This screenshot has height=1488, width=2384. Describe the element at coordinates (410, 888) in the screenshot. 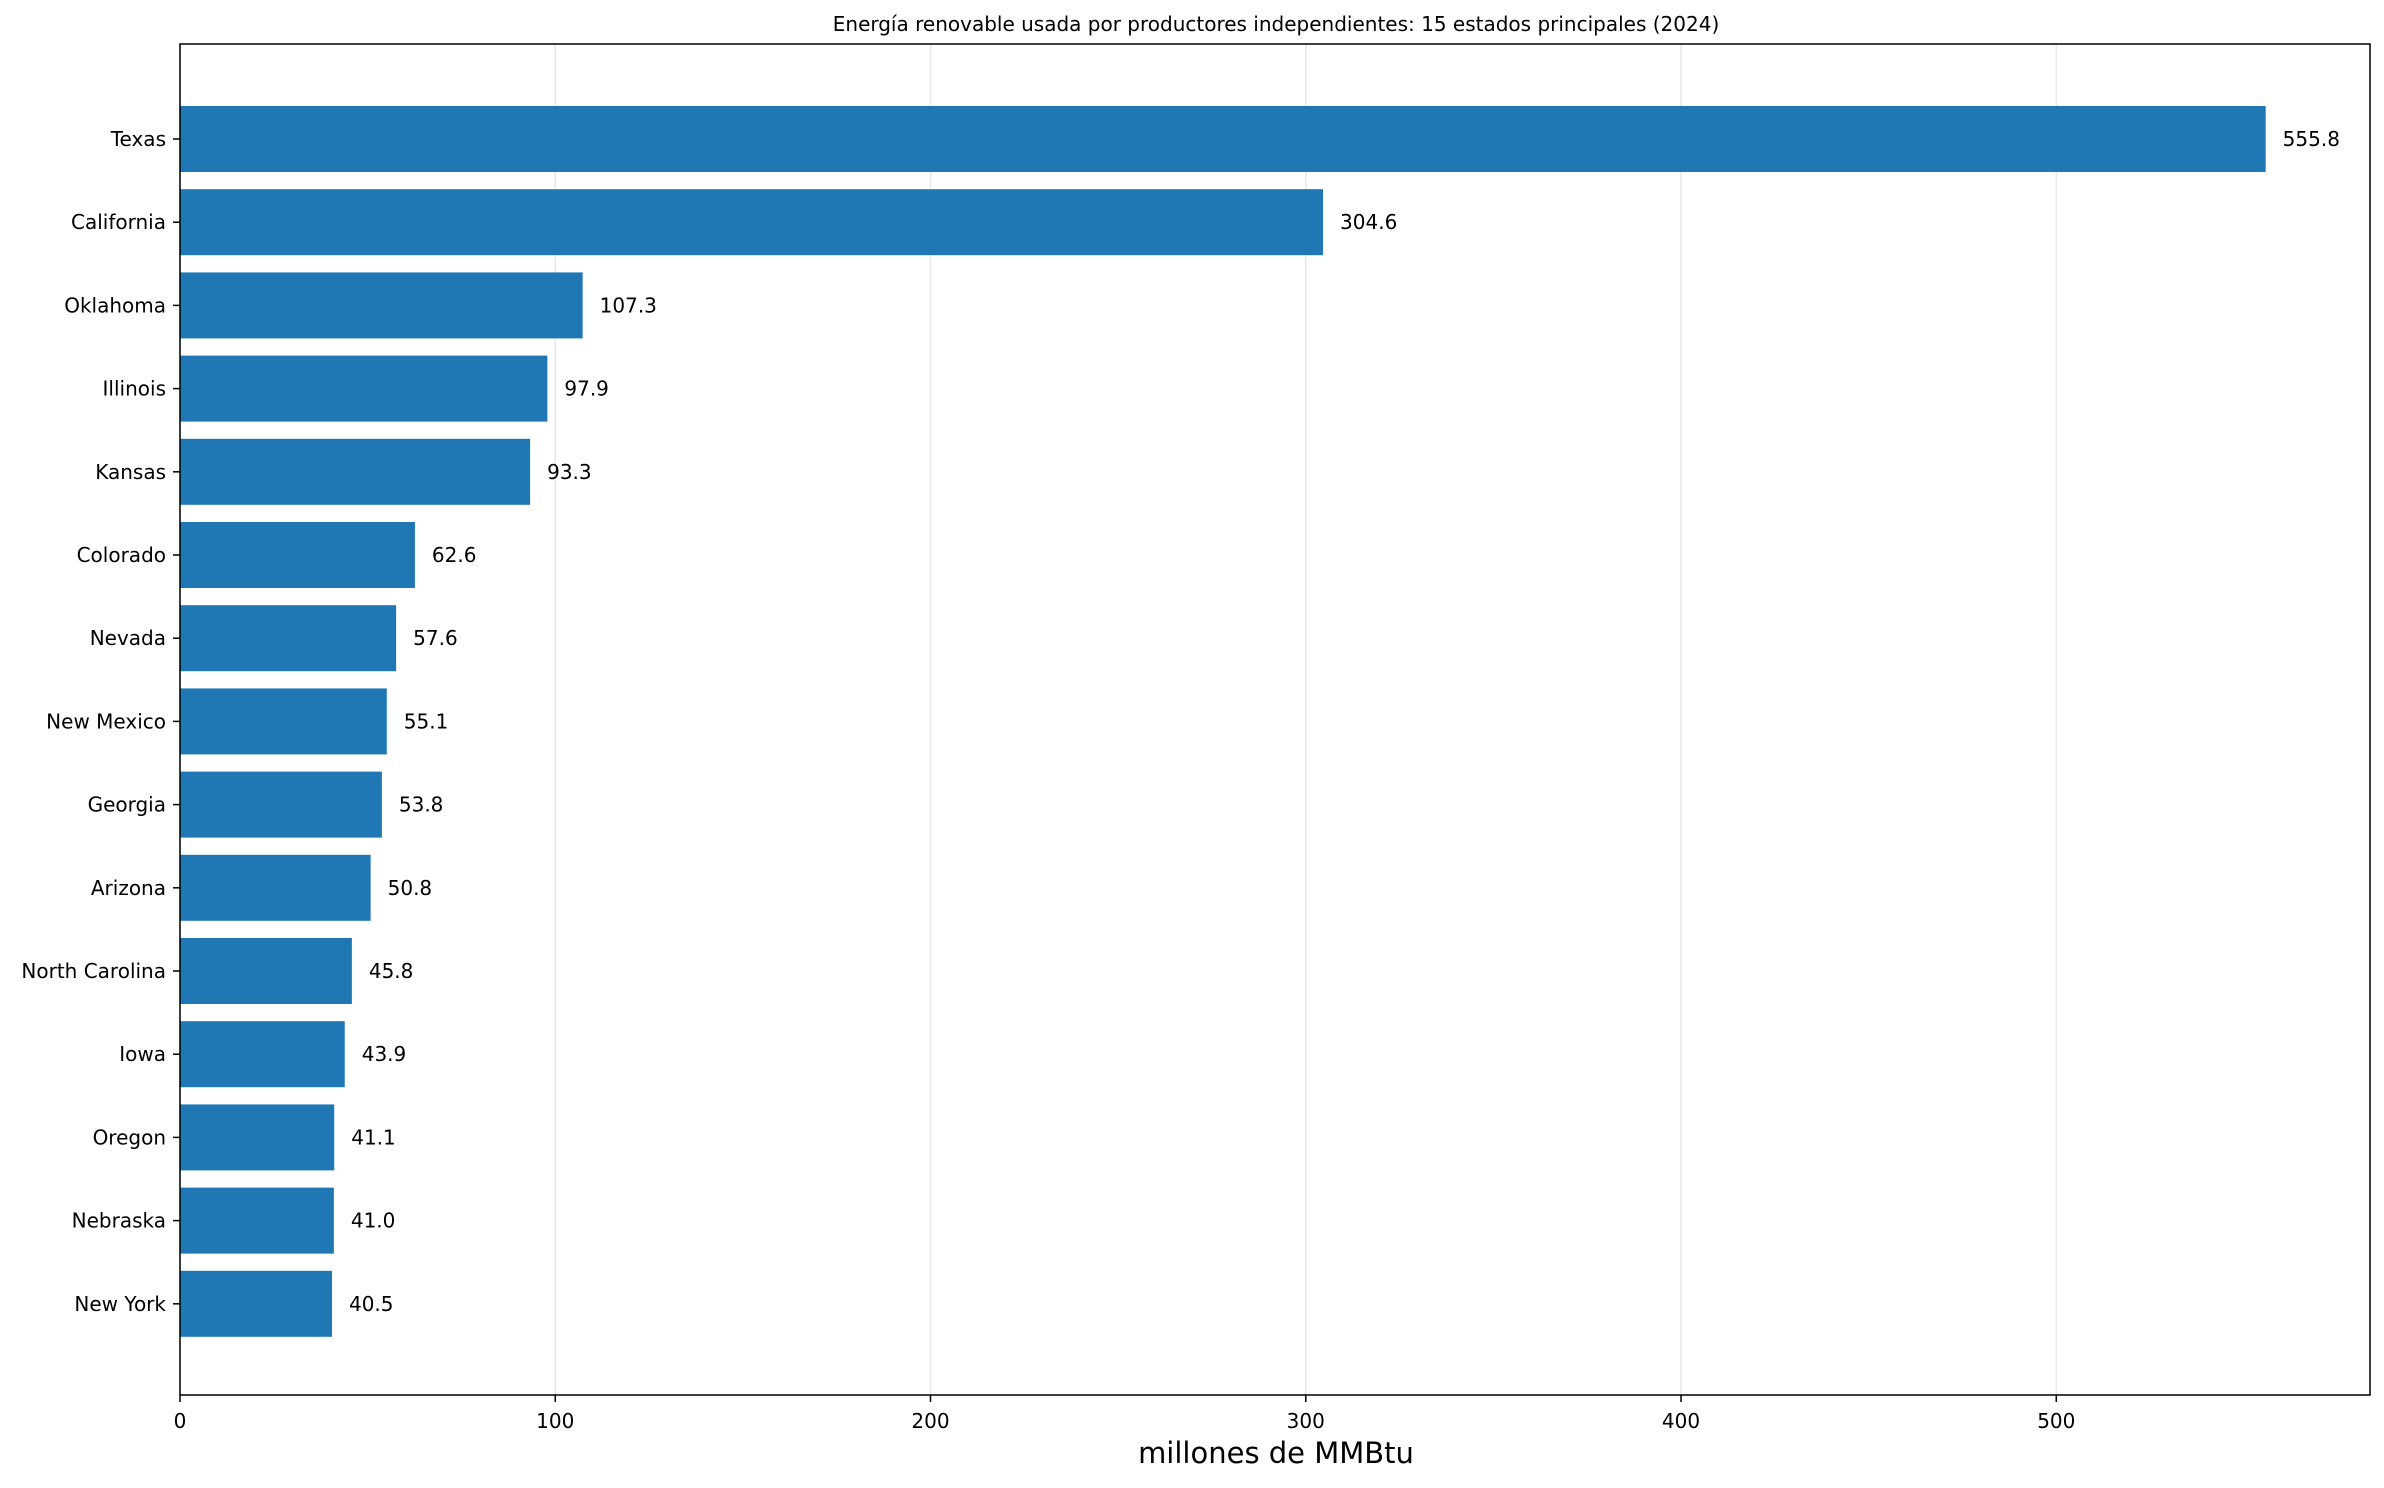

I see `value-label: 50.8` at that location.